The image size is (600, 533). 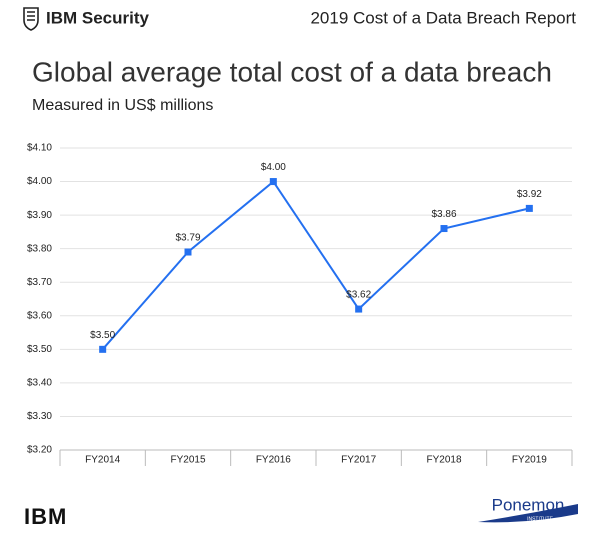 I want to click on value-label: $3.86, so click(x=443, y=214).